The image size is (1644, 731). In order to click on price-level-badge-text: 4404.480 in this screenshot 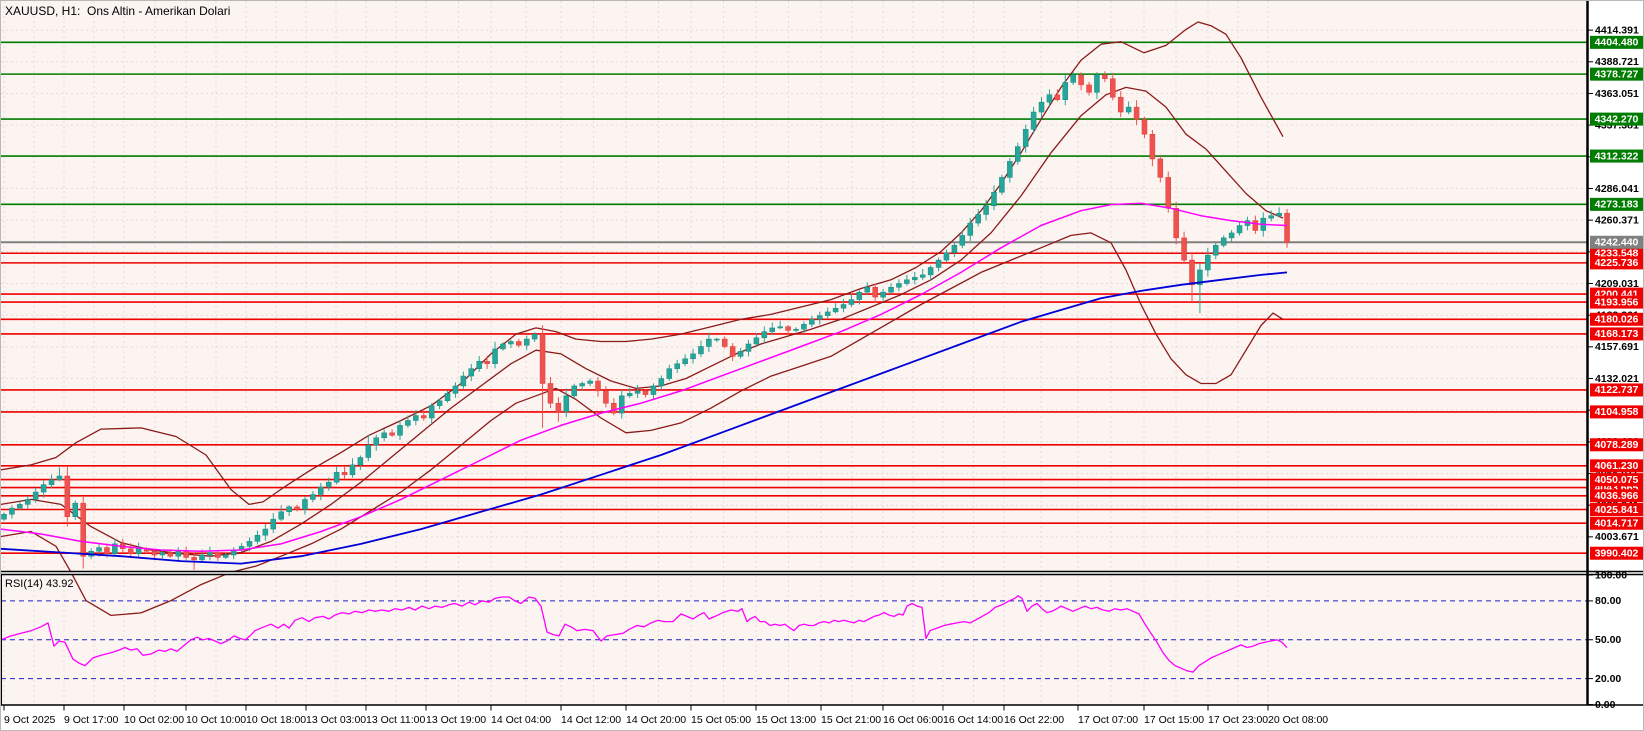, I will do `click(1617, 43)`.